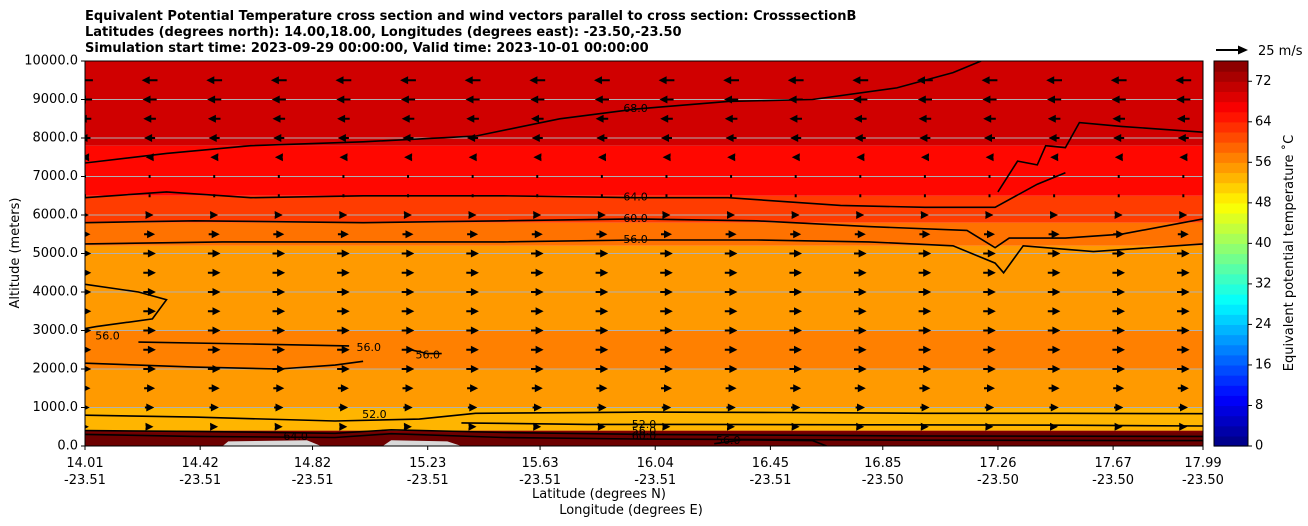 This screenshot has width=1308, height=526. Describe the element at coordinates (1113, 463) in the screenshot. I see `x-tick-lat-label-9: 17.67` at that location.